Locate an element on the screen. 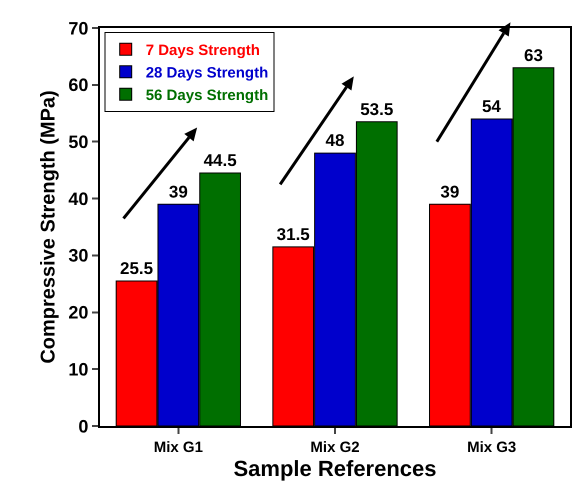 The image size is (578, 488). y-tick-label: 30 is located at coordinates (78, 256).